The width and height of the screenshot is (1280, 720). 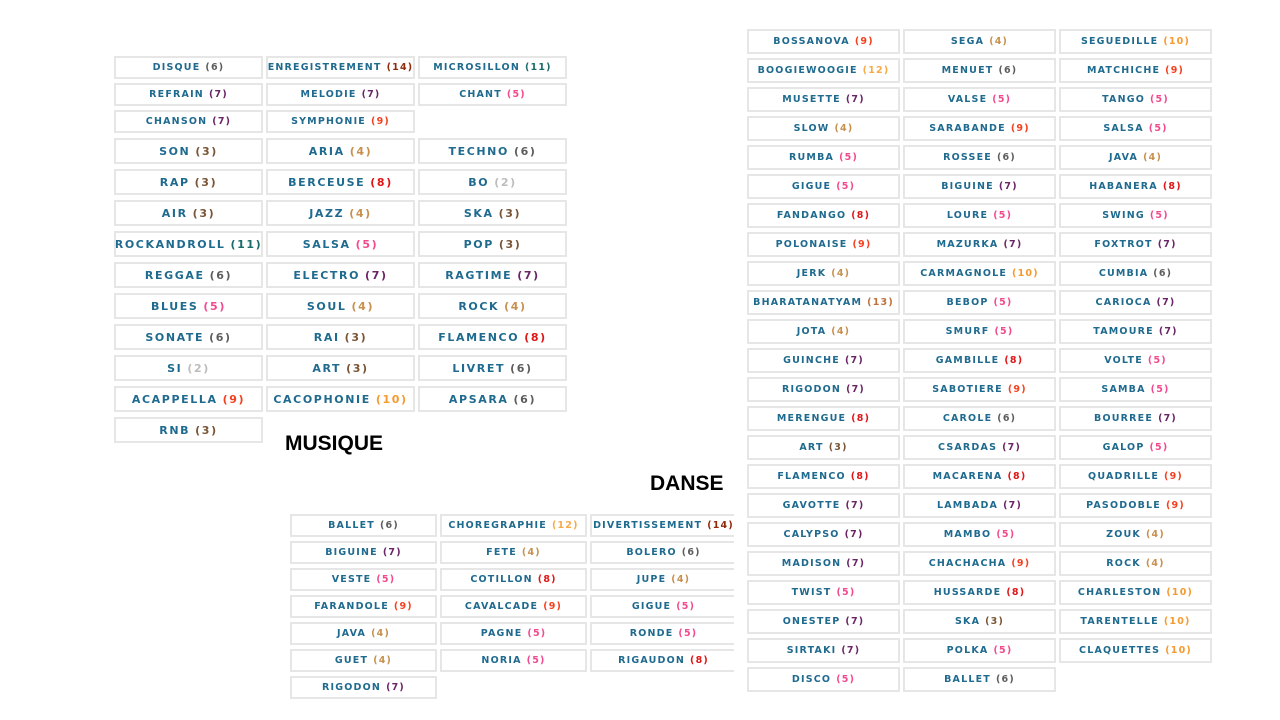 What do you see at coordinates (363, 687) in the screenshot?
I see `word-tag: RIGODON 7` at bounding box center [363, 687].